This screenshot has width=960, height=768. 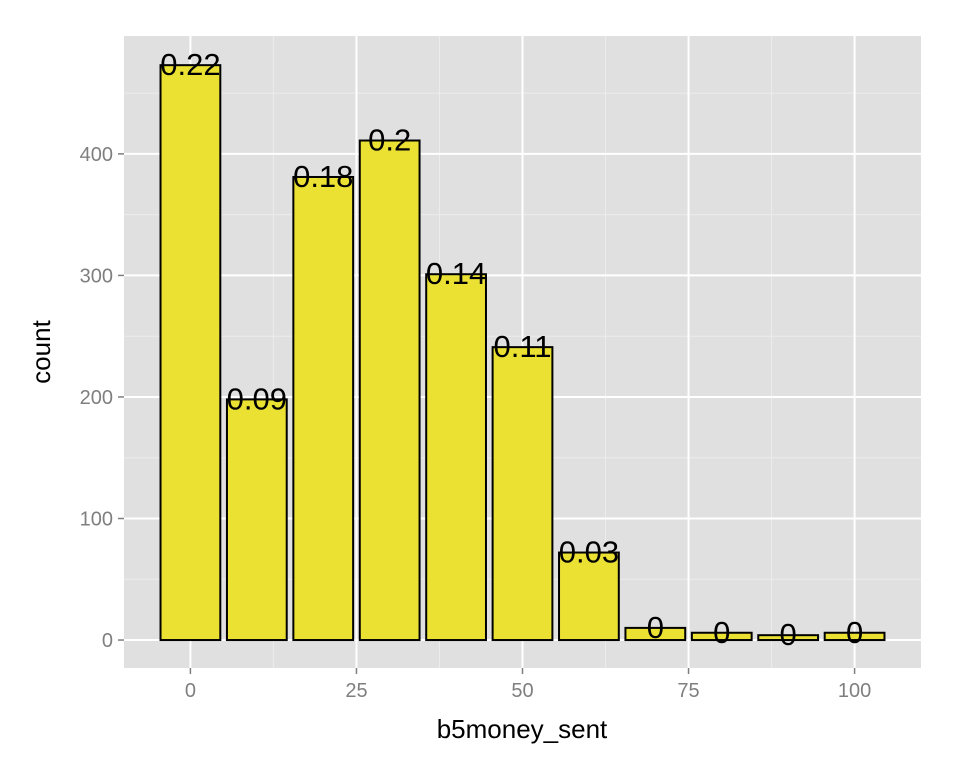 What do you see at coordinates (107, 641) in the screenshot?
I see `y-tick-label: 0` at bounding box center [107, 641].